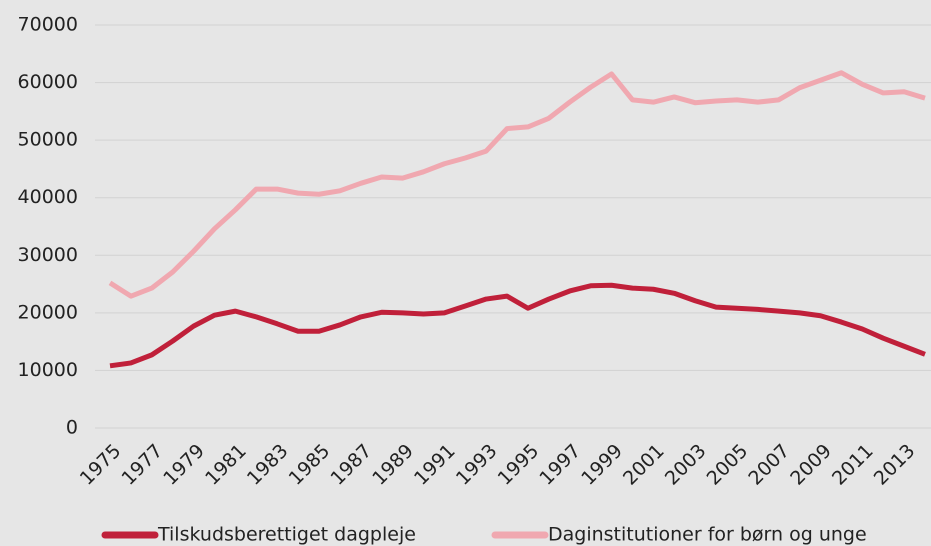 Image resolution: width=931 pixels, height=546 pixels. I want to click on x-tick-label: 2013, so click(895, 465).